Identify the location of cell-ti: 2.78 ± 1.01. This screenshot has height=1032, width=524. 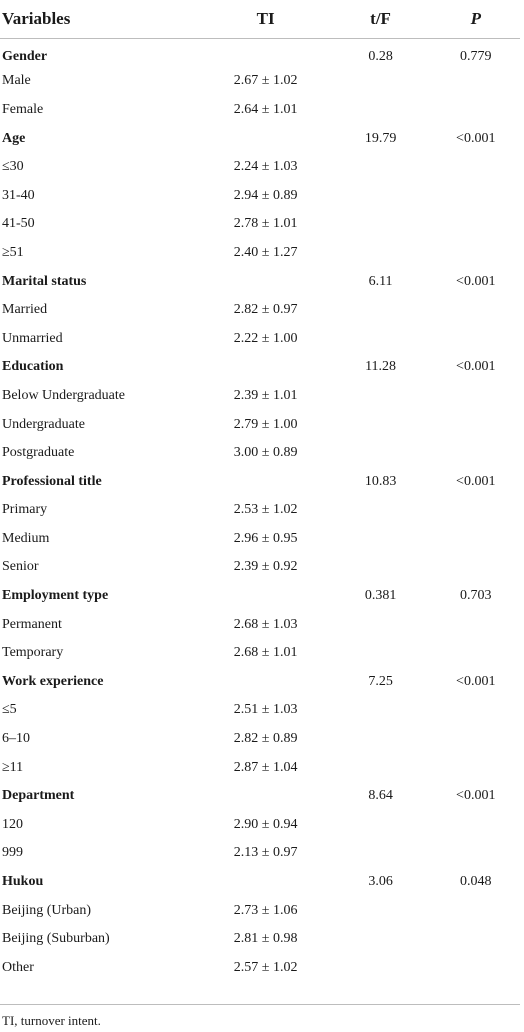
(265, 224).